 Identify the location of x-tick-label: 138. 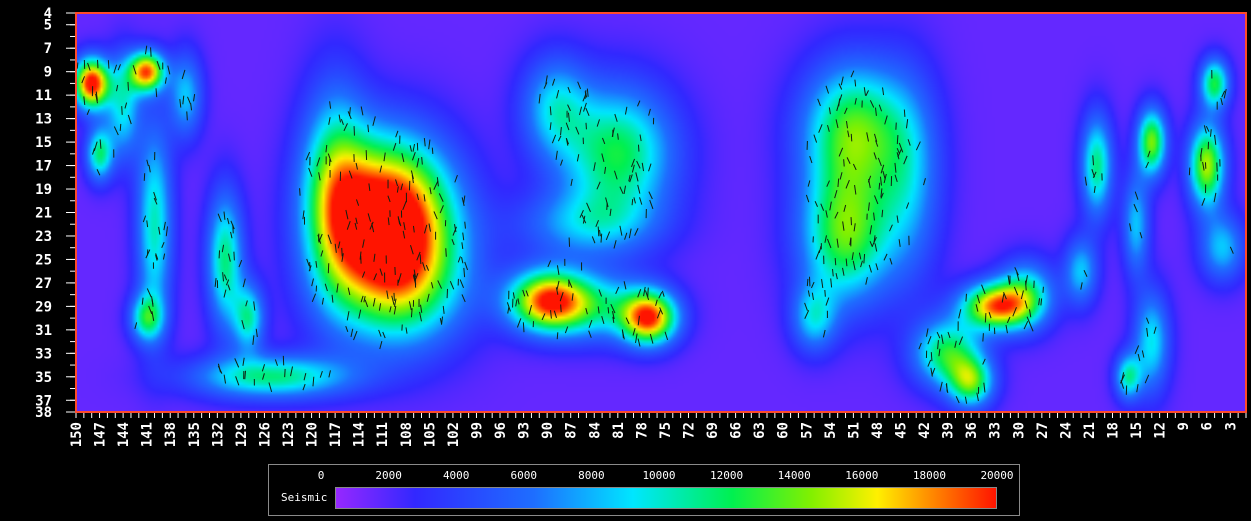
(171, 434).